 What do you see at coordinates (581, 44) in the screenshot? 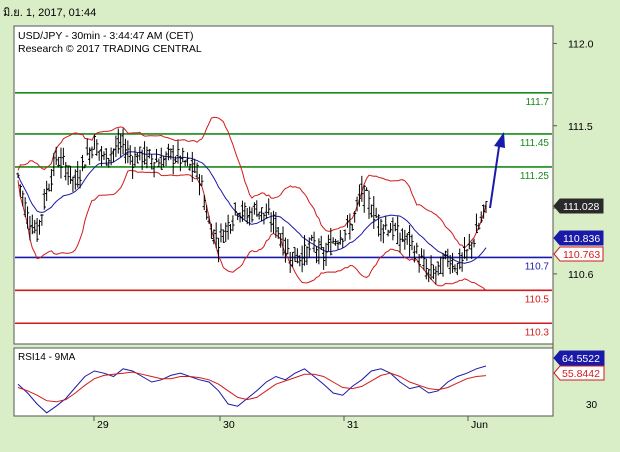
I see `y-tick-label: 112.0` at bounding box center [581, 44].